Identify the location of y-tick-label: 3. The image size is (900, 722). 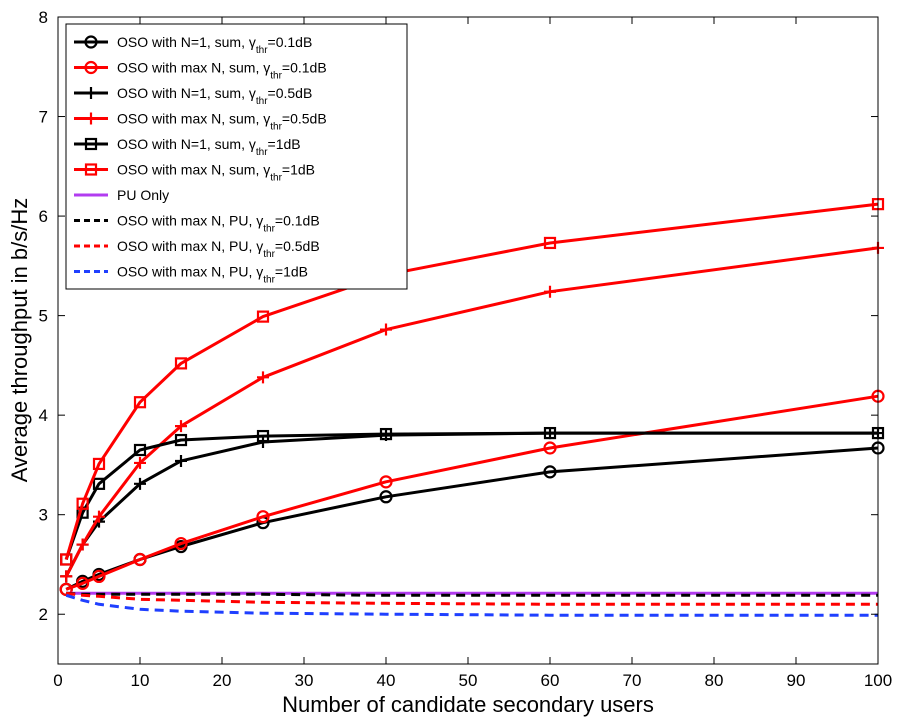
(43, 515).